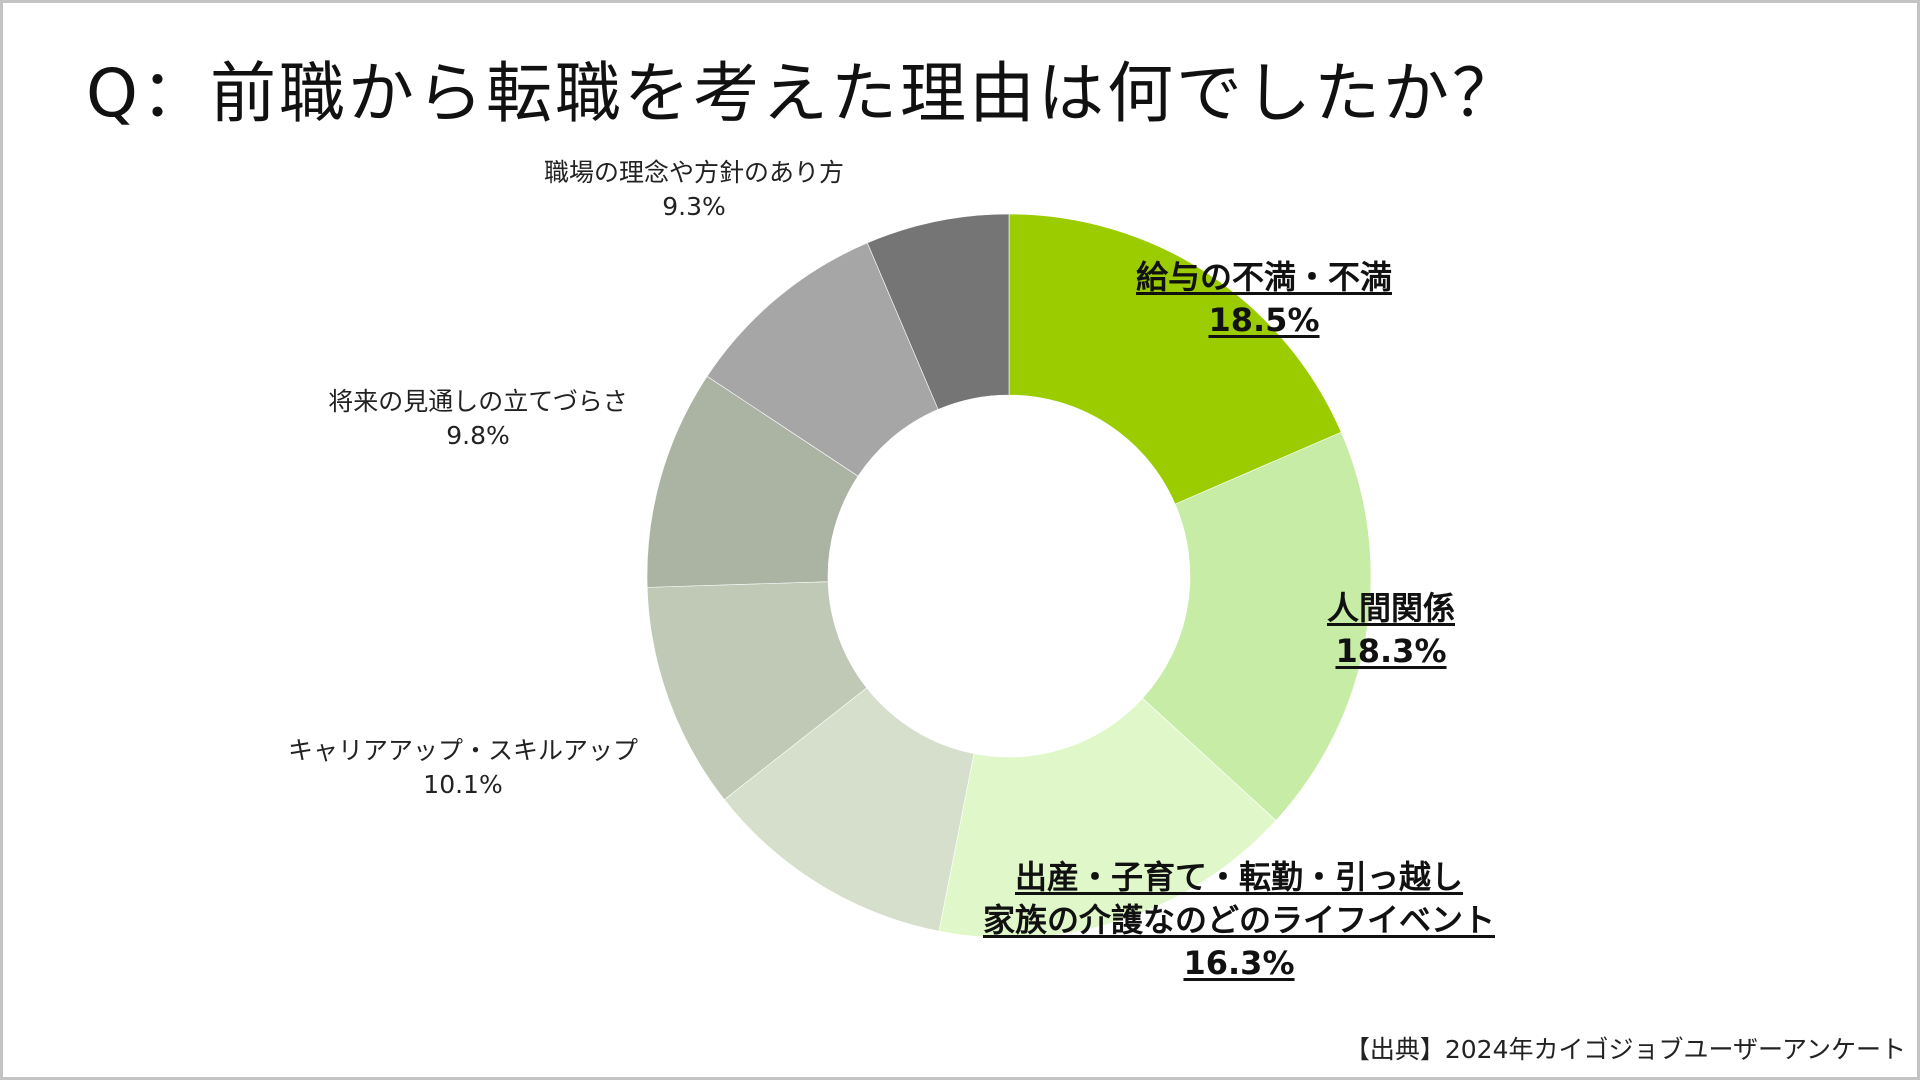 Image resolution: width=1920 pixels, height=1080 pixels. I want to click on label-future-value: 9.8%, so click(478, 435).